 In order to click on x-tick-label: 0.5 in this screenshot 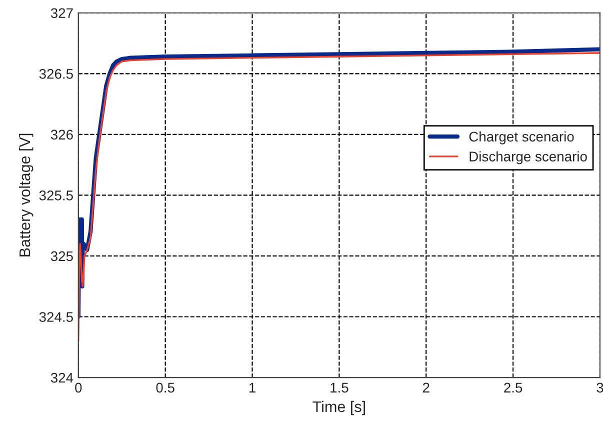, I will do `click(165, 387)`.